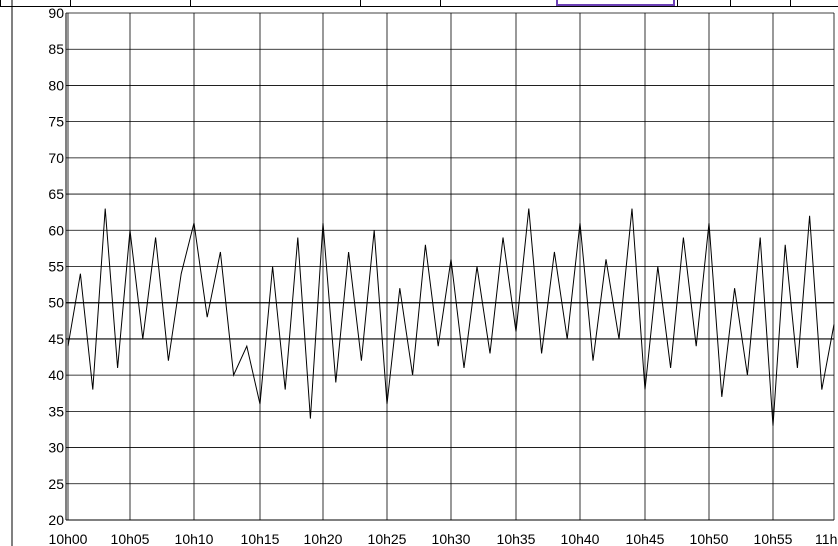 The height and width of the screenshot is (546, 838). What do you see at coordinates (56, 448) in the screenshot?
I see `y-tick-label: 30` at bounding box center [56, 448].